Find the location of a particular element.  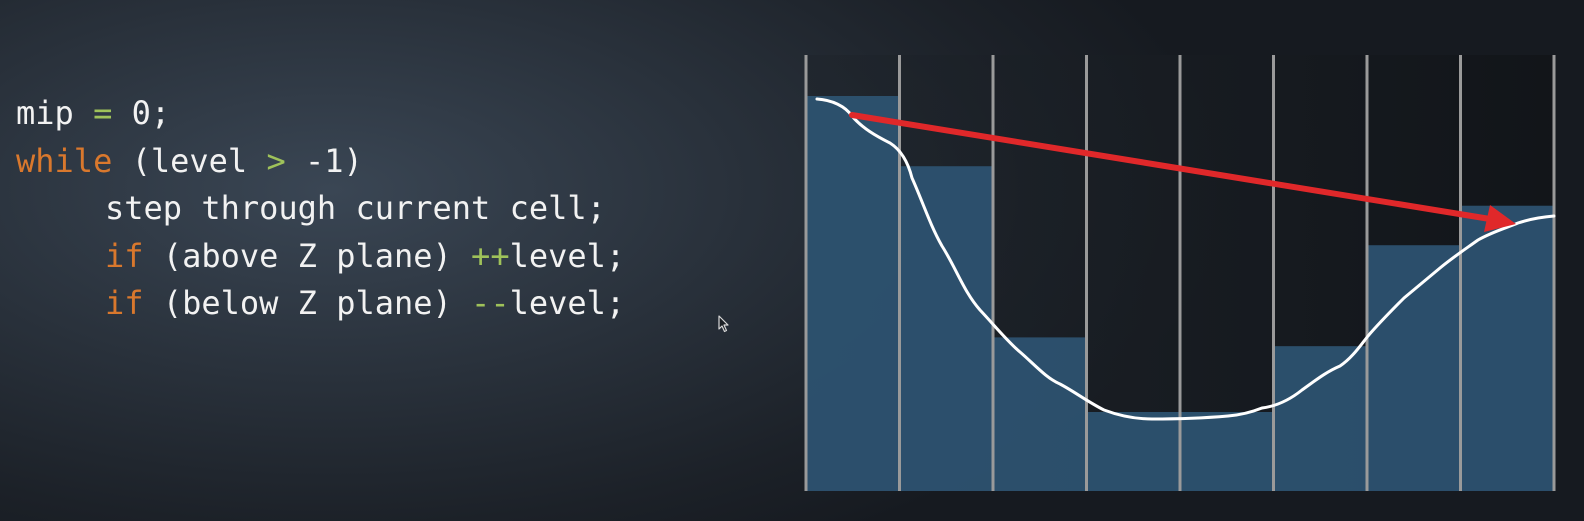

code-line-2: while (level > -1) is located at coordinates (320, 162).